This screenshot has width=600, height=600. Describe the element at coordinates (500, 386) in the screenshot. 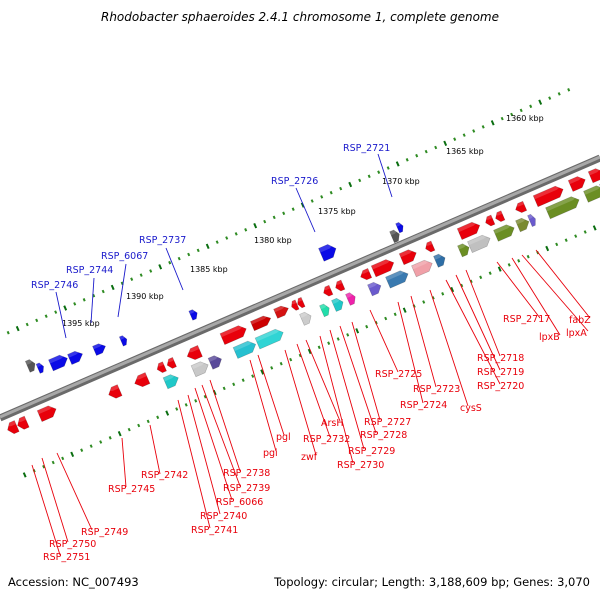

I see `gene-label: RSP_2720` at that location.